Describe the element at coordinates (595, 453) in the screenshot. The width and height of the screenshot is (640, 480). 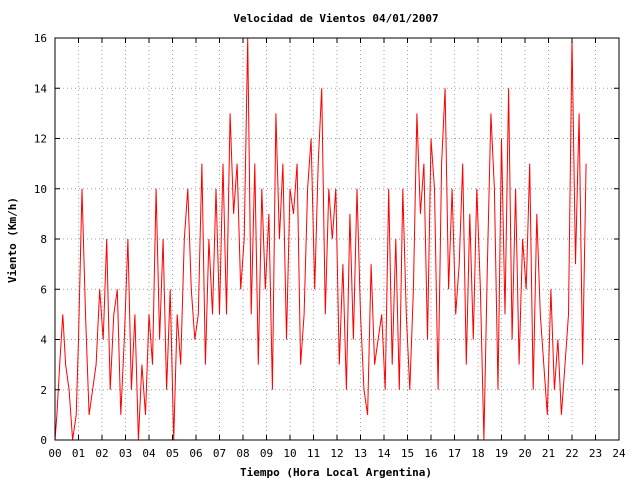
I see `x-tick-label: 23` at that location.